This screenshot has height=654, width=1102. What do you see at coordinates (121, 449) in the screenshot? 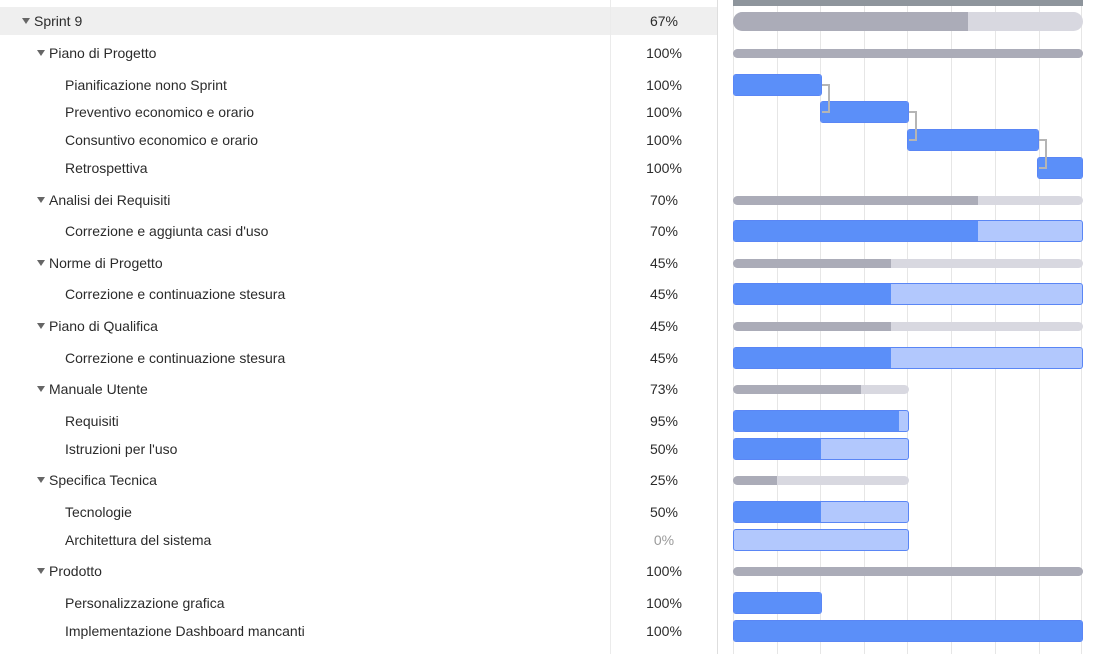
I see `task-name: Istruzioni per l'uso` at bounding box center [121, 449].